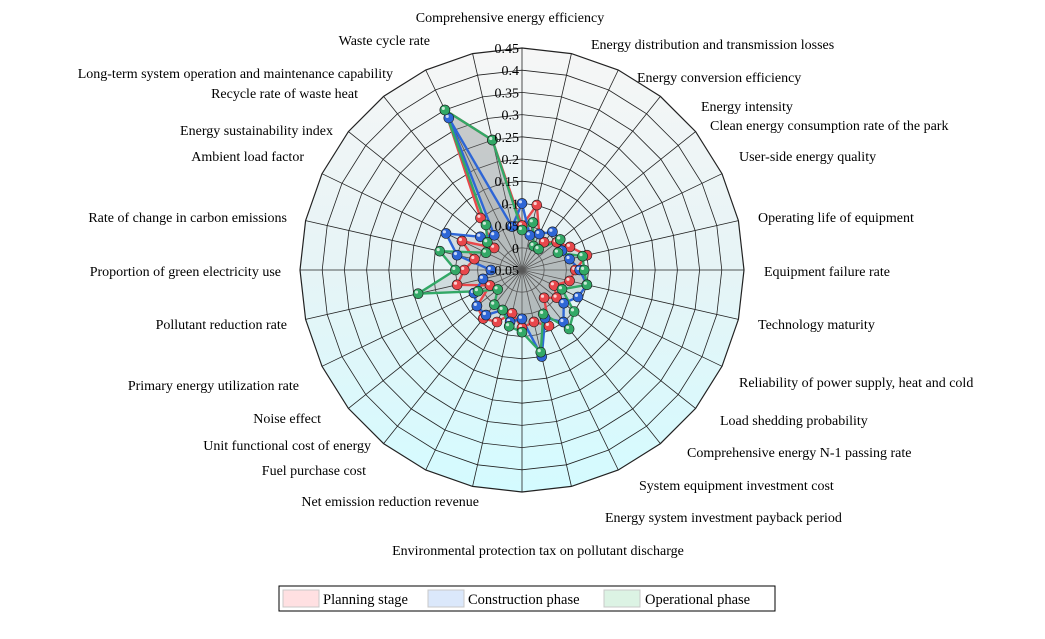 This screenshot has width=1045, height=639. What do you see at coordinates (221, 325) in the screenshot?
I see `axis-label: Pollutant reduction rate` at bounding box center [221, 325].